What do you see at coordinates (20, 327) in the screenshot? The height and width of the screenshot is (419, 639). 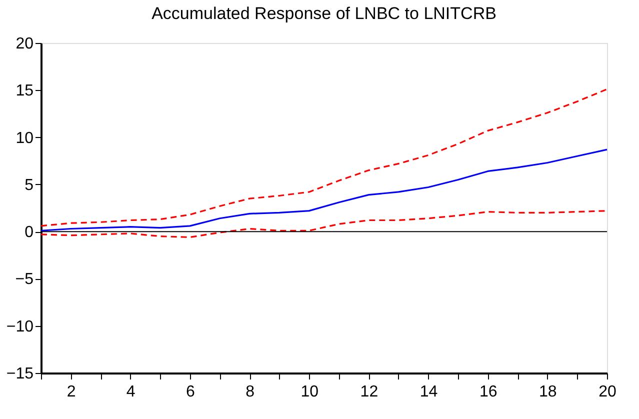 I see `y-tick-label: −10` at bounding box center [20, 327].